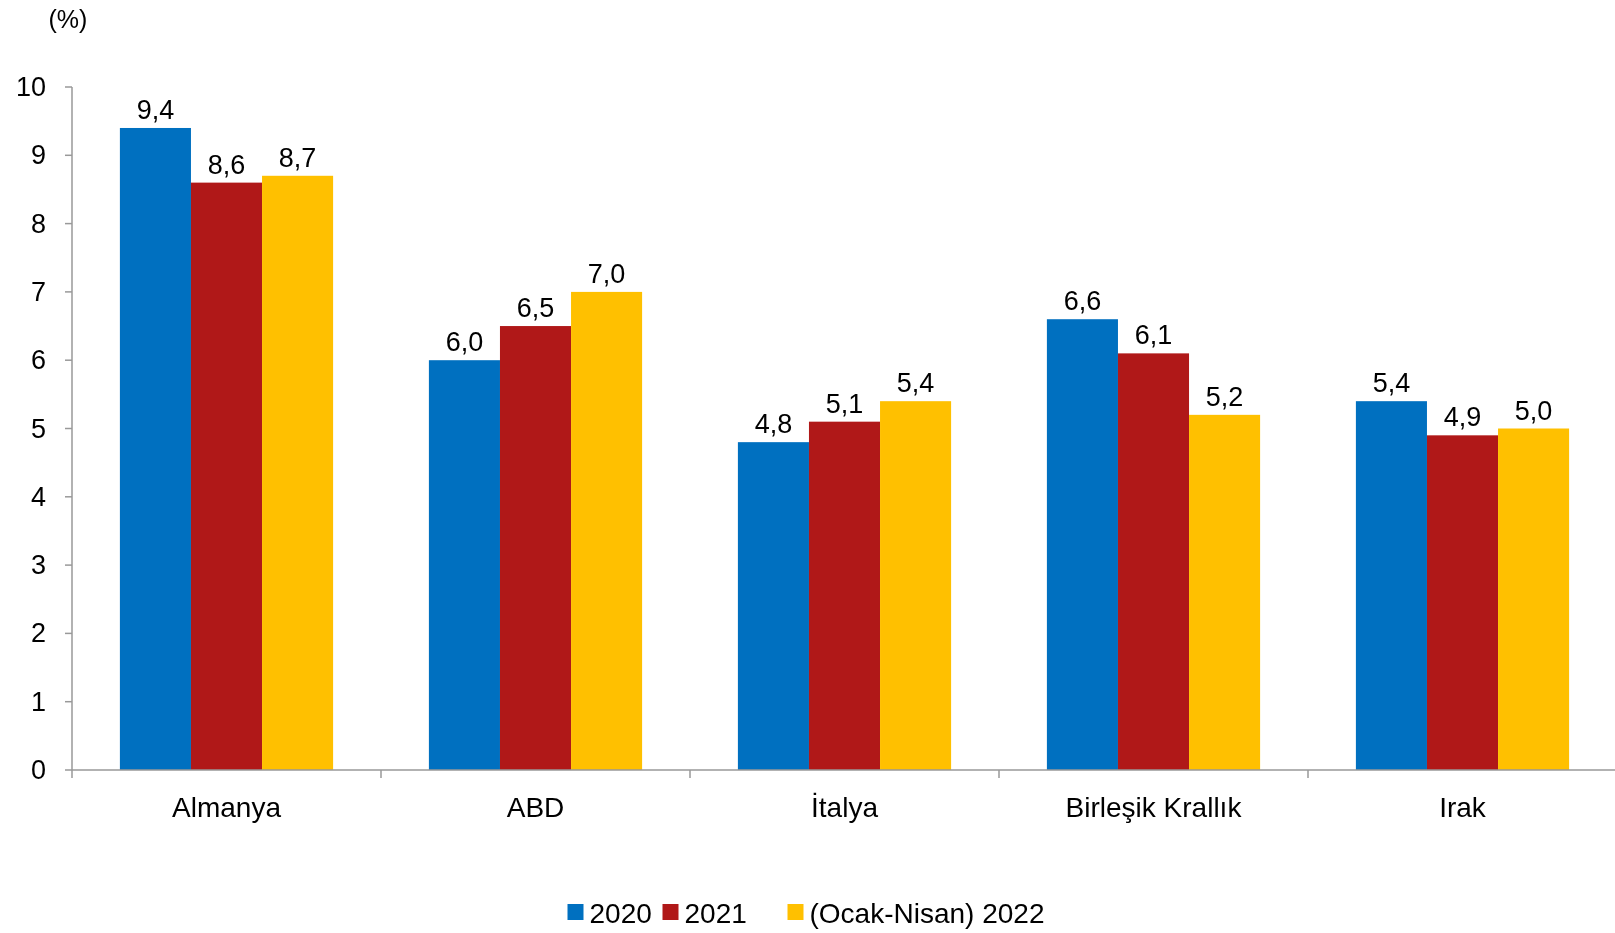  Describe the element at coordinates (38, 360) in the screenshot. I see `y-tick-label: 6` at that location.